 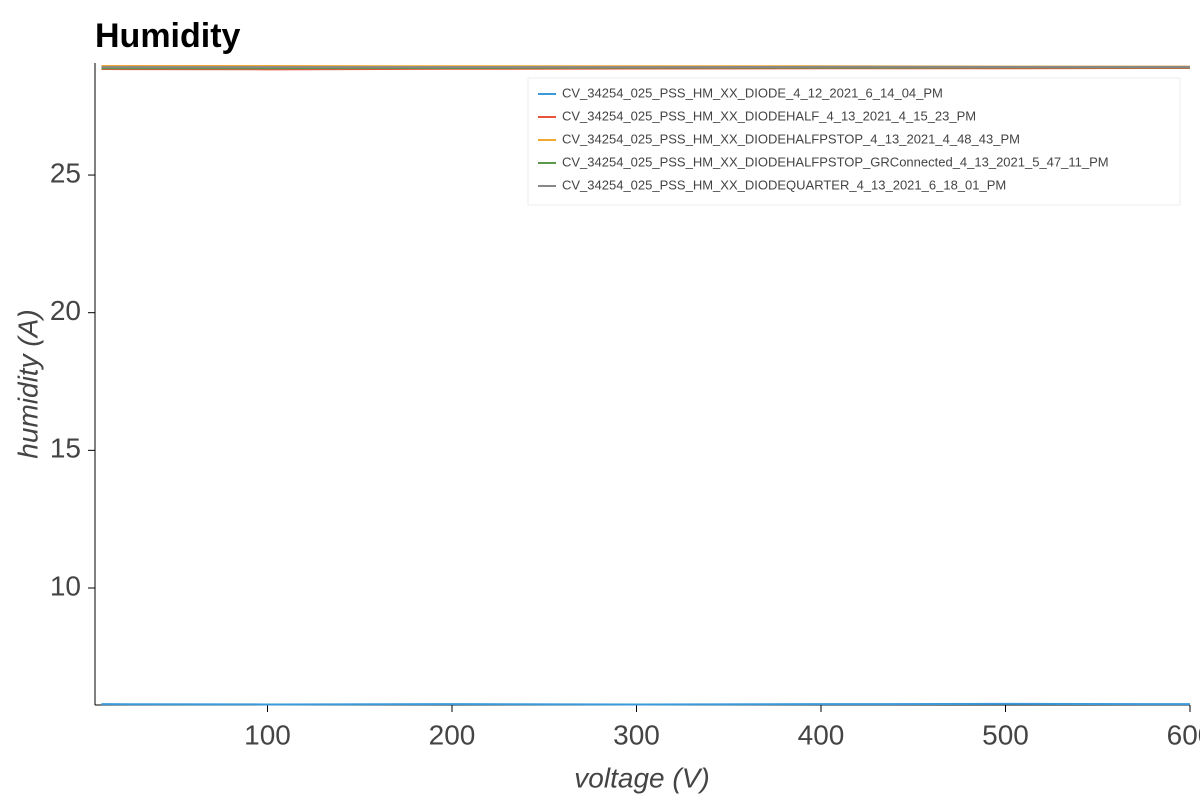 I want to click on x-tick-label: 100, so click(x=267, y=734).